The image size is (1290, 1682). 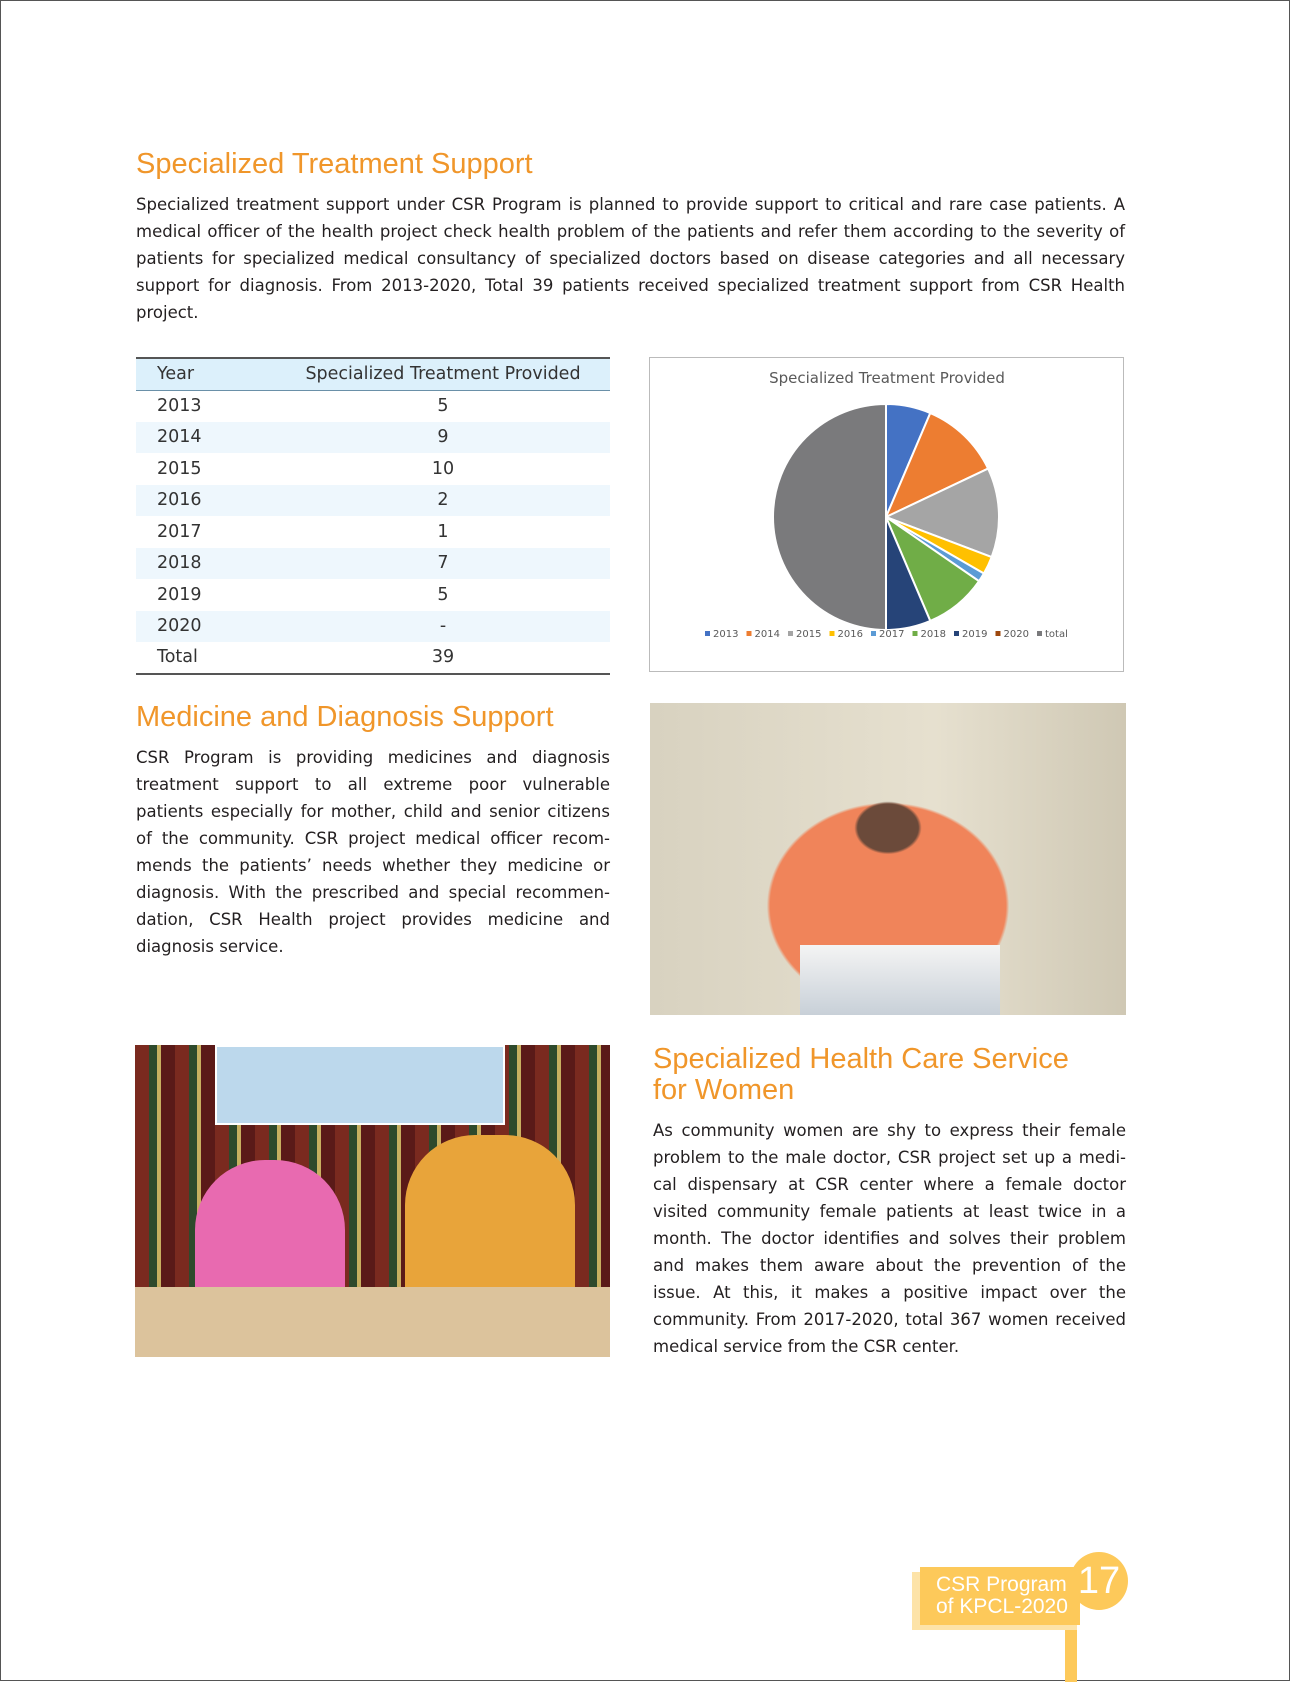 What do you see at coordinates (443, 563) in the screenshot?
I see `treatment-cell: 7` at bounding box center [443, 563].